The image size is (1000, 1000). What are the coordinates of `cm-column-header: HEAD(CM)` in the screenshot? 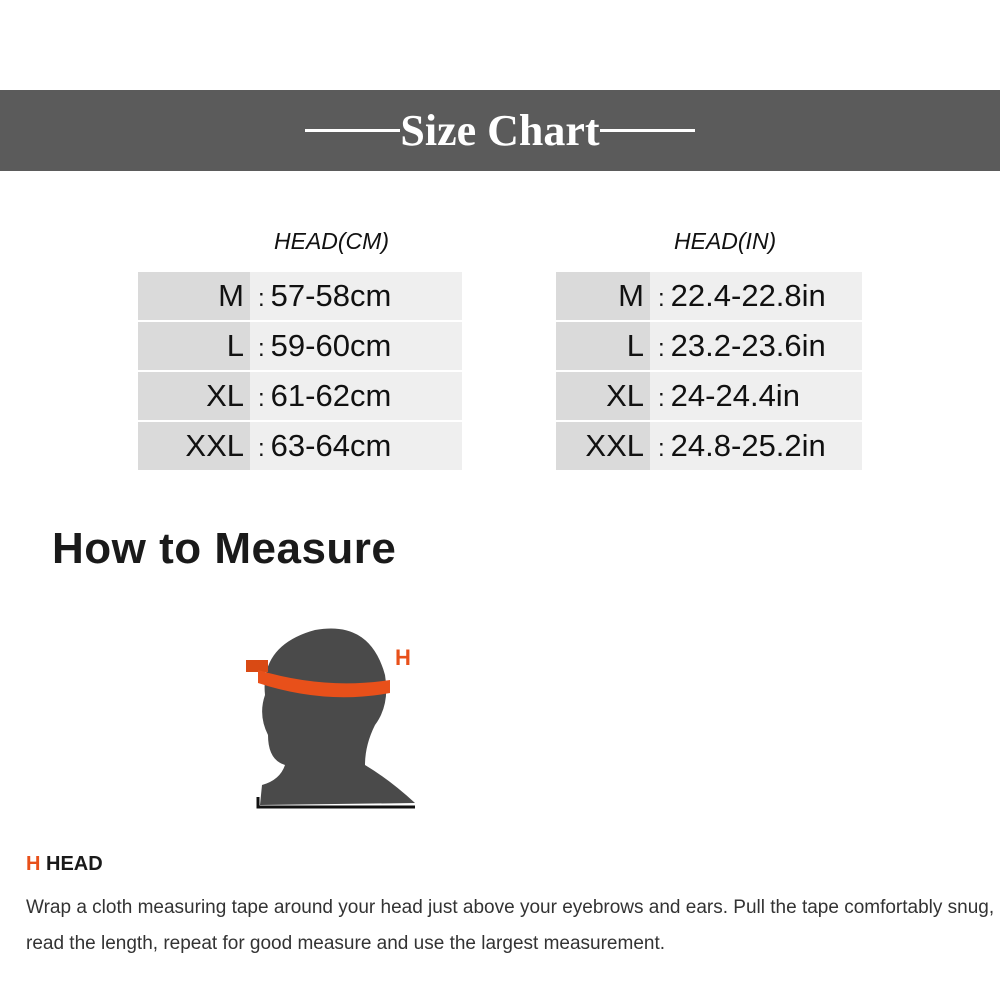 It's located at (331, 241).